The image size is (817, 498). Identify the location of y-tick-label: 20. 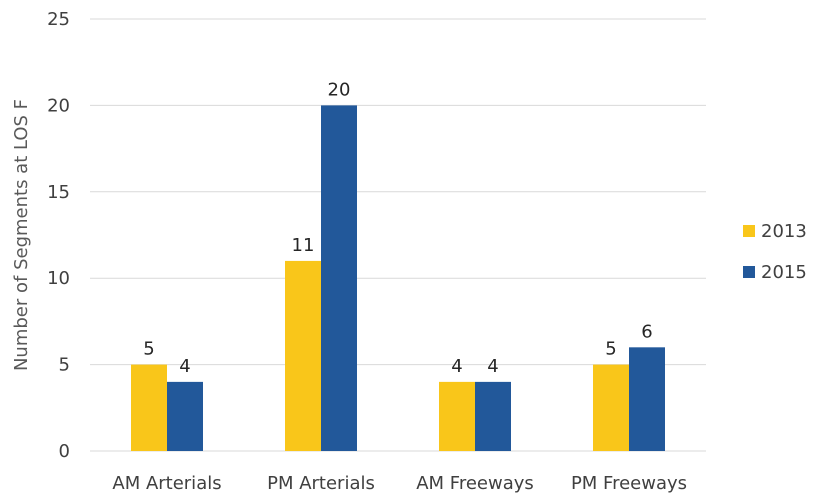
(58, 105).